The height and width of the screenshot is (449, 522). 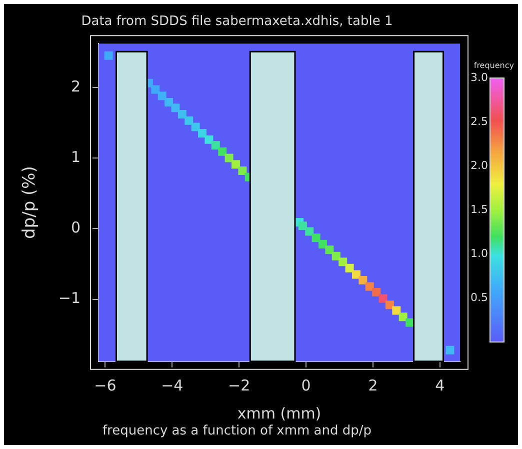 What do you see at coordinates (306, 385) in the screenshot?
I see `x-tick-label: 0` at bounding box center [306, 385].